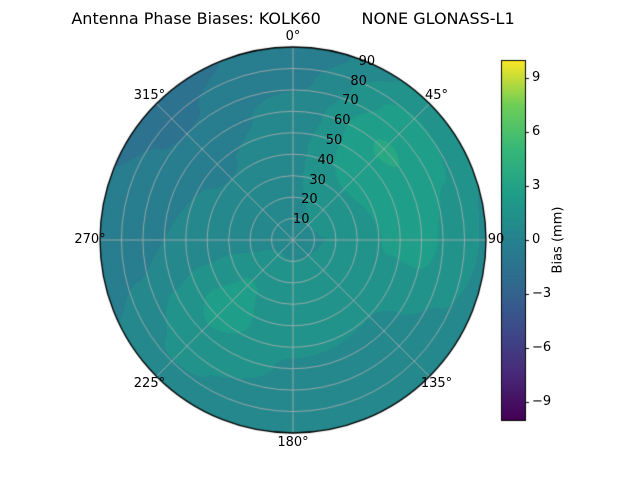  I want to click on angle-tick-135deg: 135°, so click(436, 383).